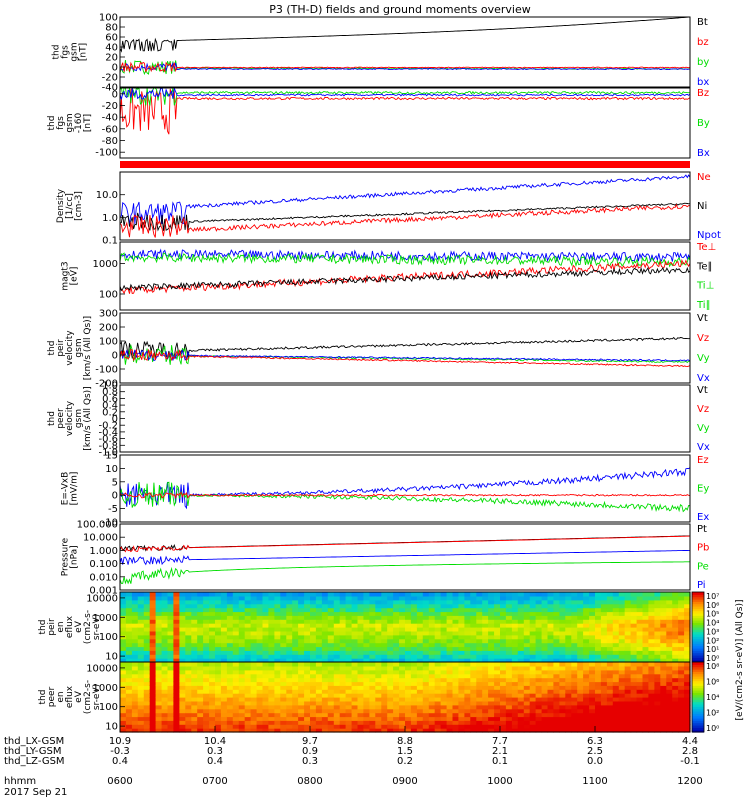  What do you see at coordinates (712, 631) in the screenshot?
I see `colorbar-tick-label: 10³` at bounding box center [712, 631].